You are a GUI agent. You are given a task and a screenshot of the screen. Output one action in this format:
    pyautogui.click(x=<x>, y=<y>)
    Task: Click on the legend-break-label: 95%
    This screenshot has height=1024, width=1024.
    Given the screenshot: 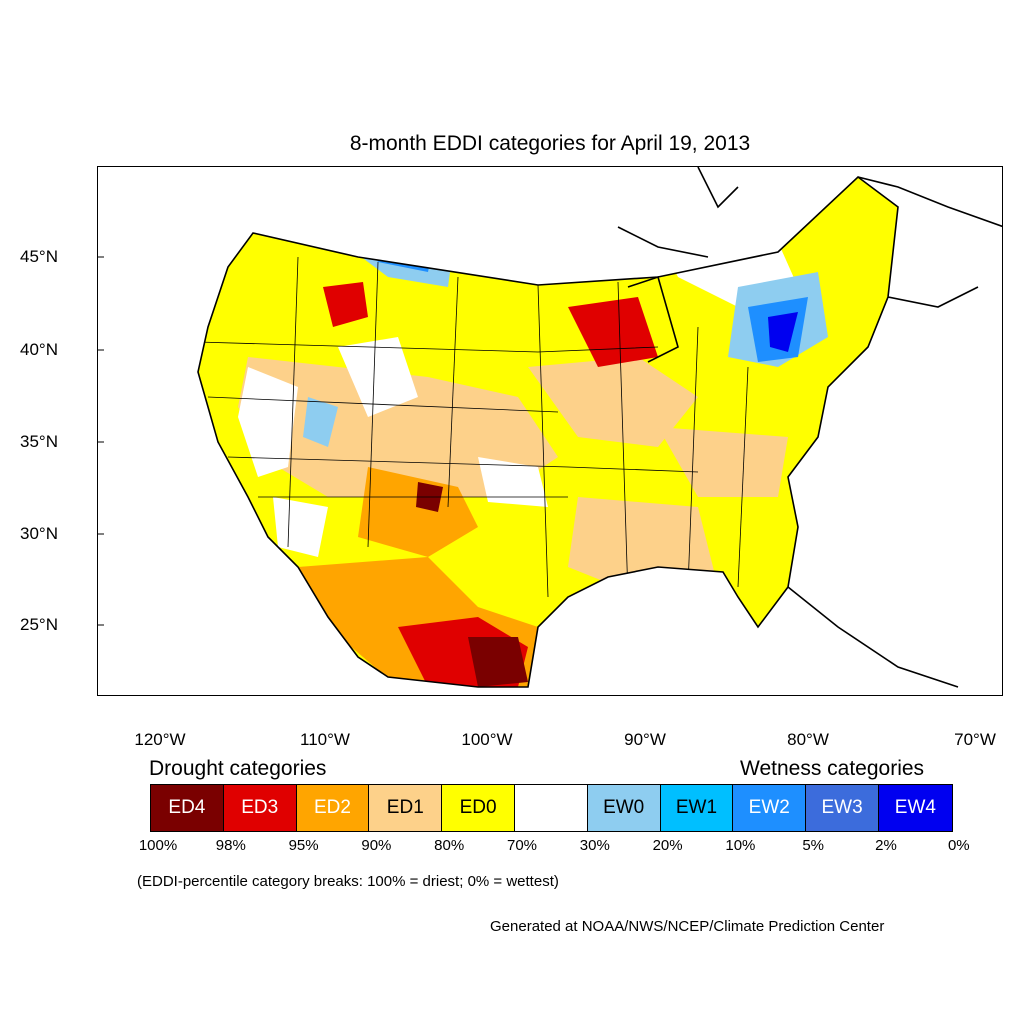 What is the action you would take?
    pyautogui.click(x=303, y=845)
    